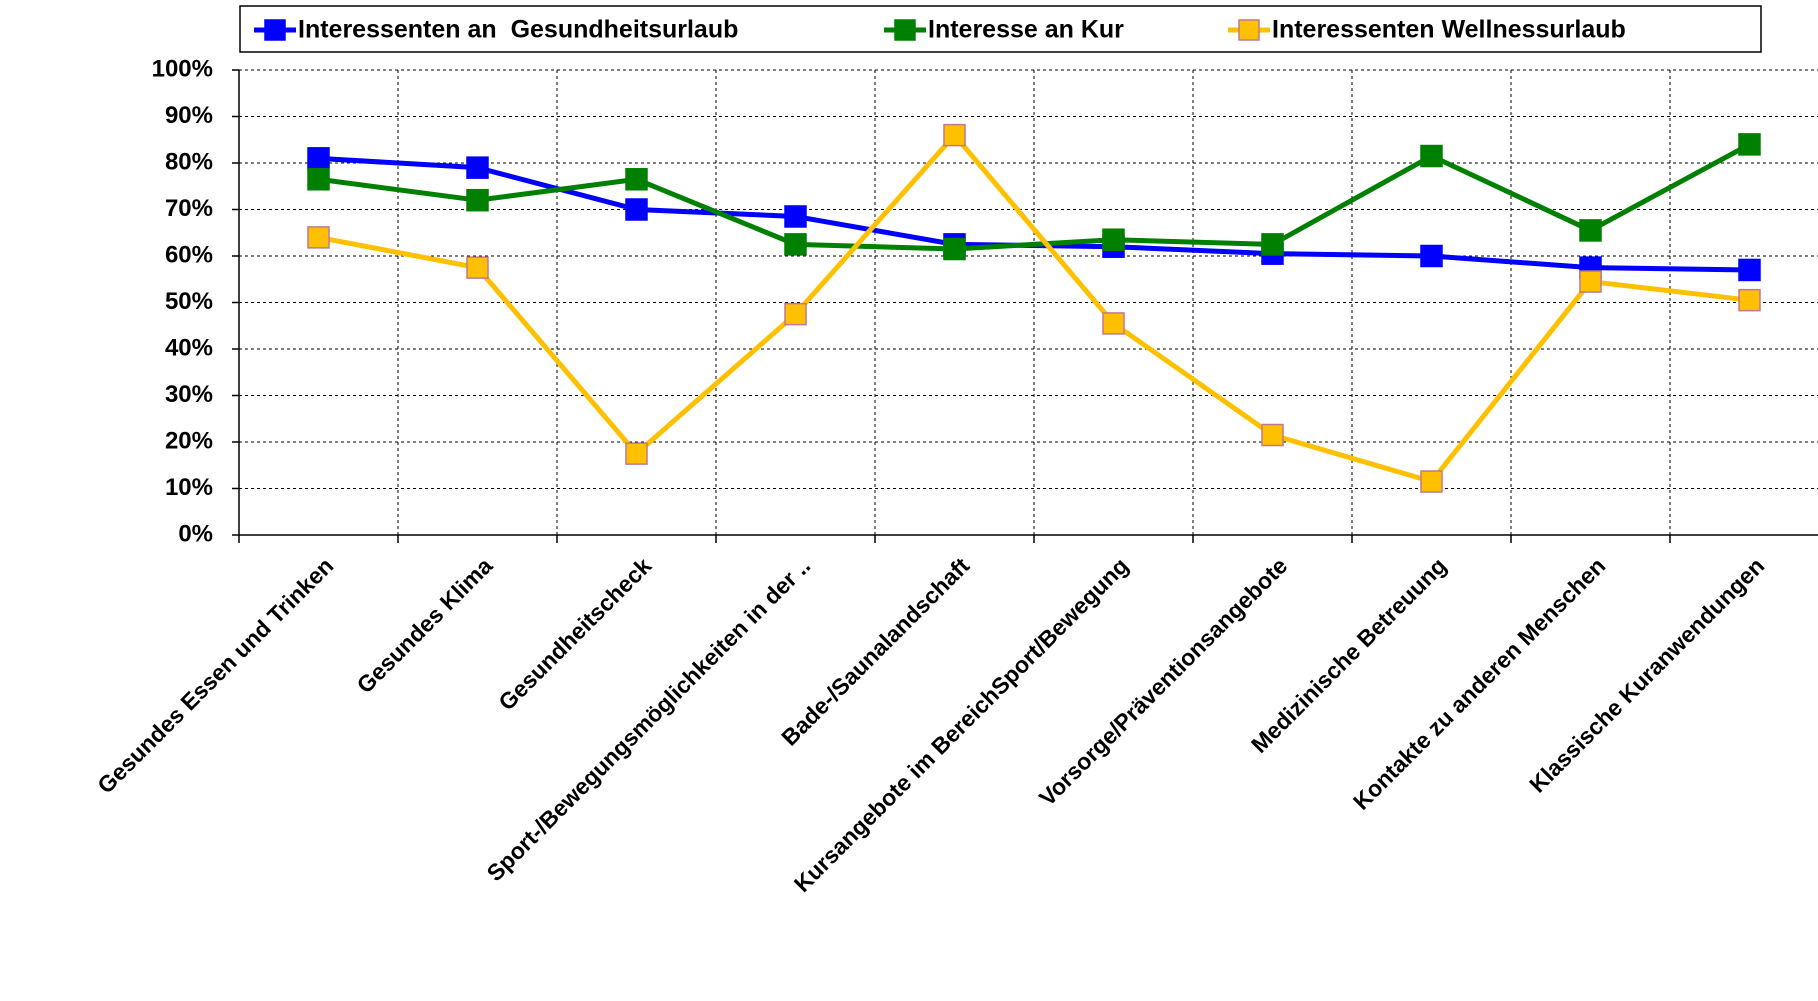 Image resolution: width=1818 pixels, height=1001 pixels. I want to click on x-tick-label: Sport-/Bewegungsmöglichkeiten in der .., so click(649, 719).